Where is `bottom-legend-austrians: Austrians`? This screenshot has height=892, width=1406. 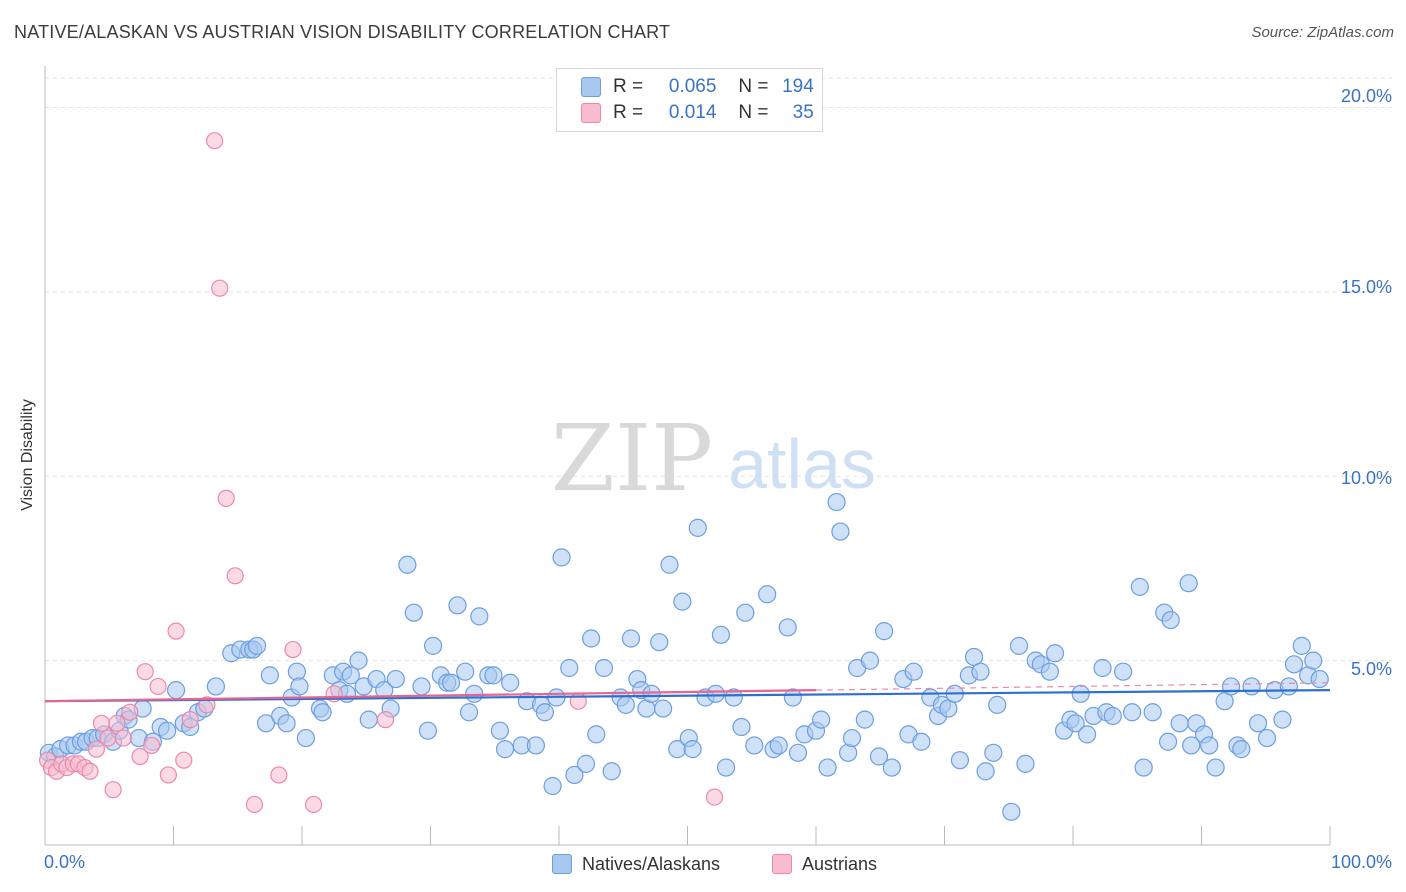 bottom-legend-austrians: Austrians is located at coordinates (824, 864).